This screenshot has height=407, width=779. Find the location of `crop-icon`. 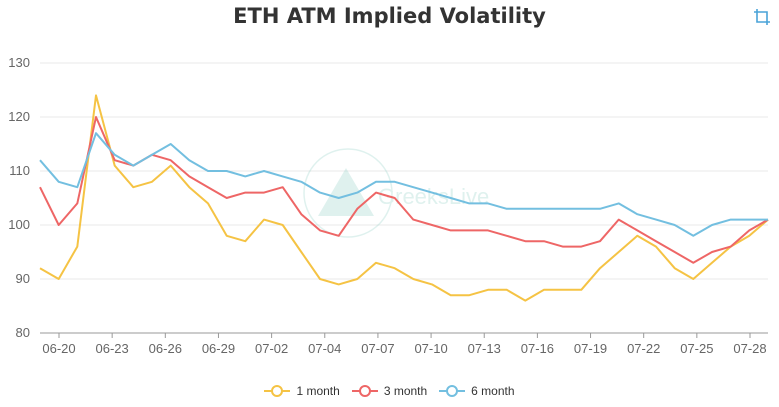

crop-icon is located at coordinates (762, 17).